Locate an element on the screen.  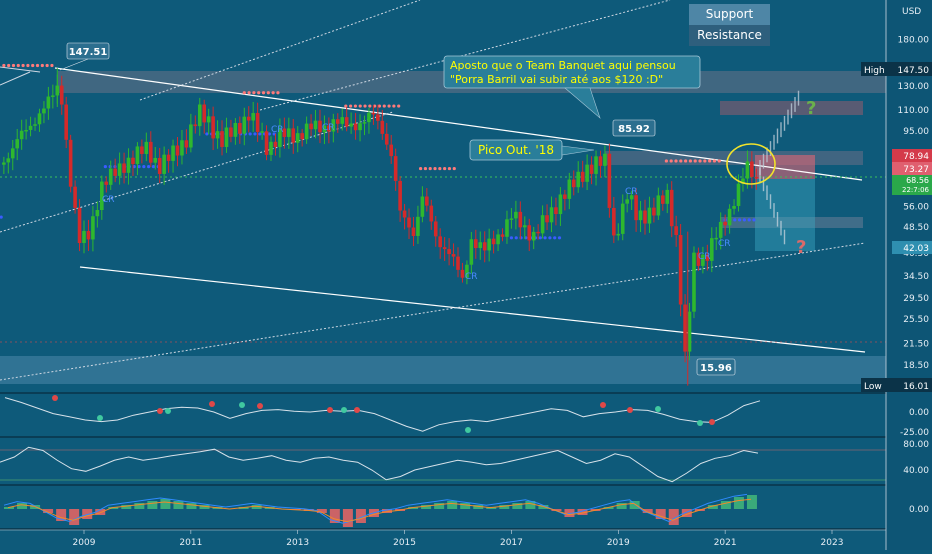
high-badge is located at coordinates (896, 69).